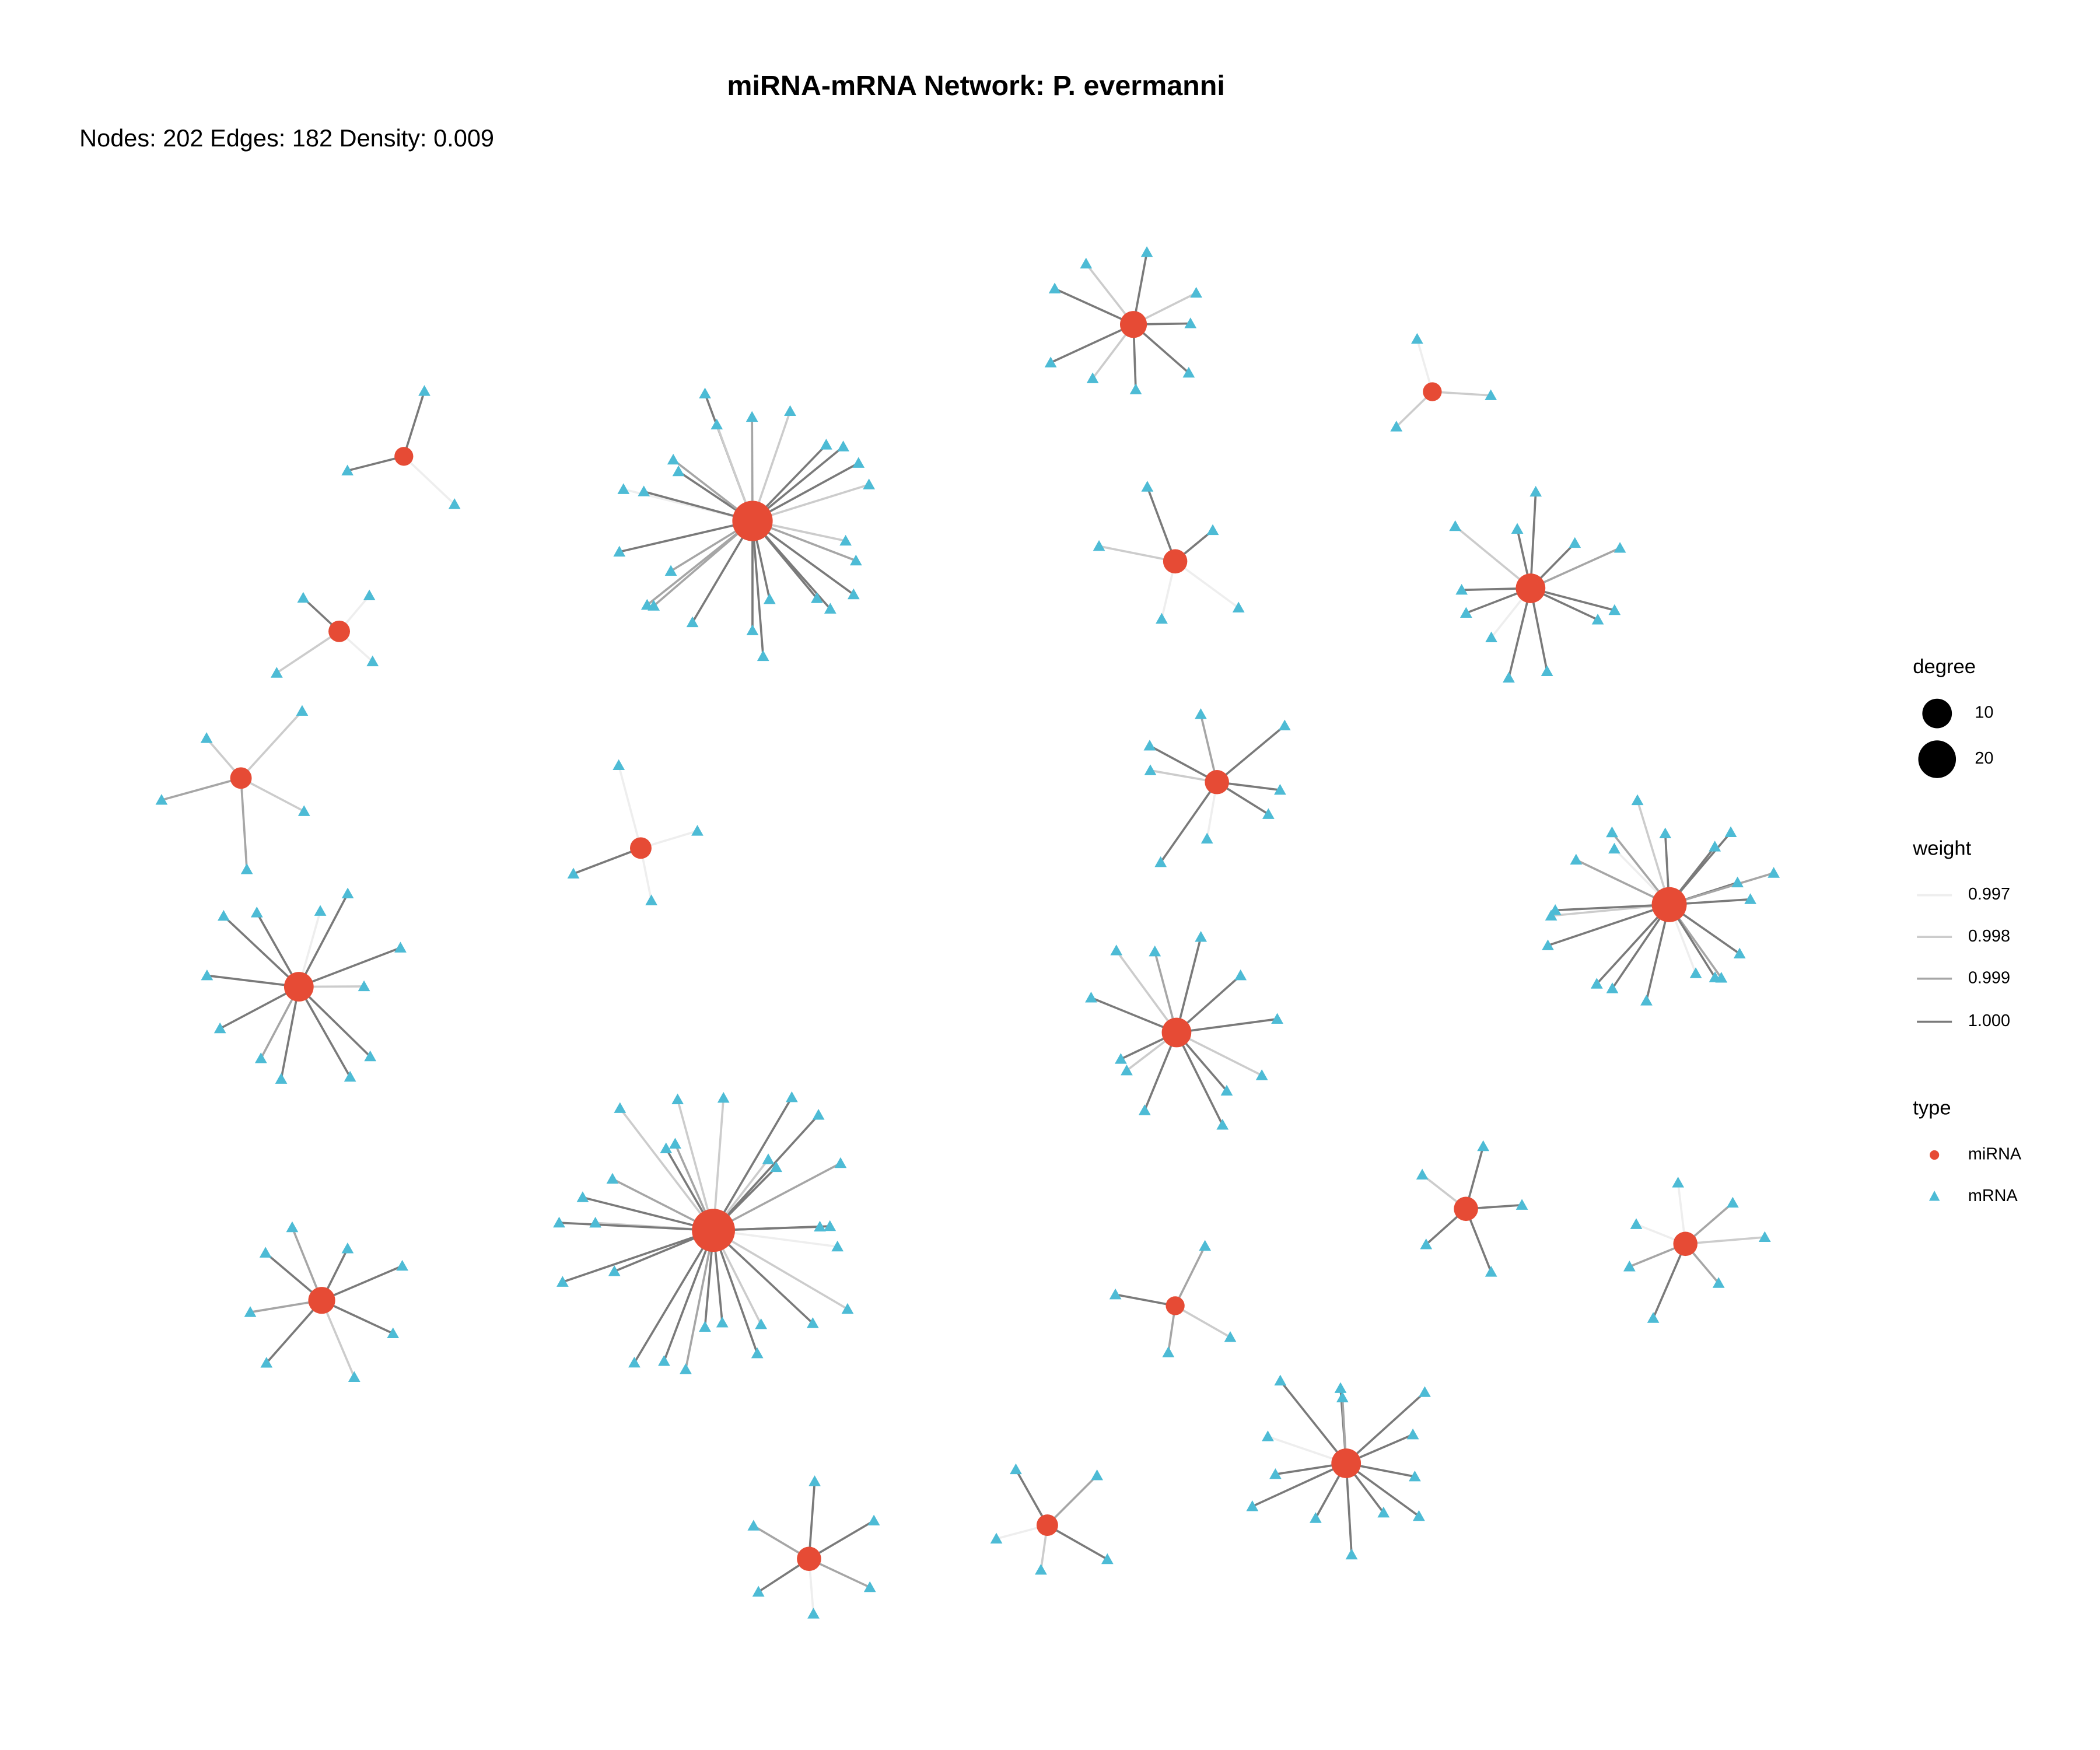 This screenshot has height=1750, width=2100. I want to click on legend-title: type, so click(1932, 1108).